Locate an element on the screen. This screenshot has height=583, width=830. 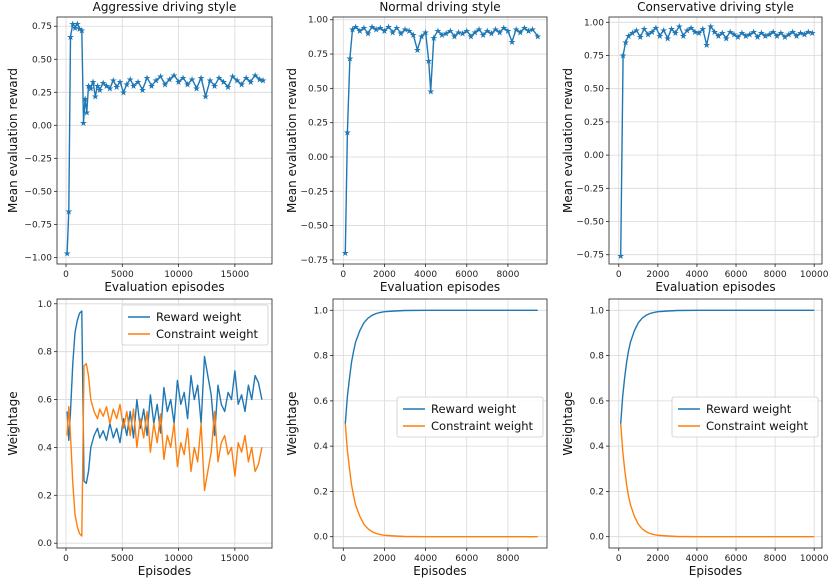
plot-frame is located at coordinates (164, 423).